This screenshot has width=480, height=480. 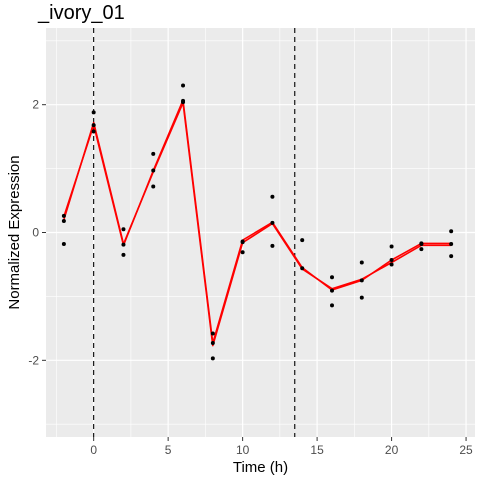 I want to click on y-tick-label: -2, so click(x=33, y=360).